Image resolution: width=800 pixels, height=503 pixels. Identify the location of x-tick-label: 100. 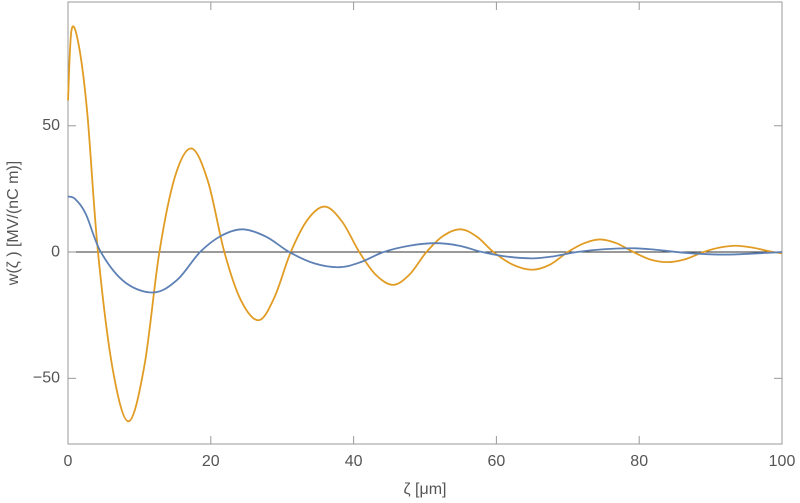
(782, 461).